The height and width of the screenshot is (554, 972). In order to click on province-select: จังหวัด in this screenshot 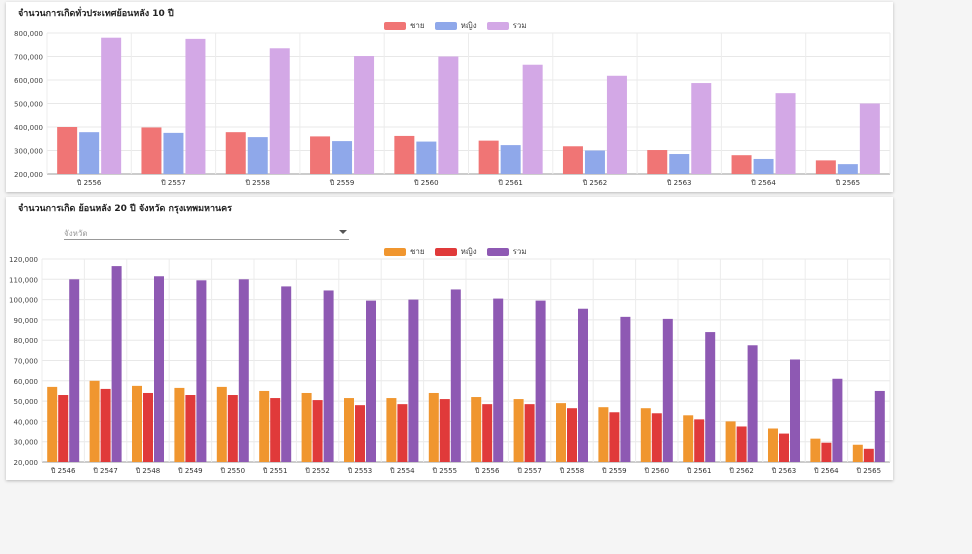, I will do `click(206, 232)`.